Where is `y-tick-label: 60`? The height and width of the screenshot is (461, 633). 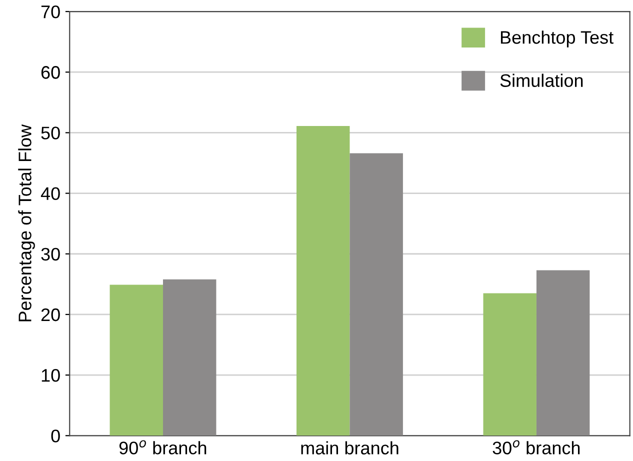 y-tick-label: 60 is located at coordinates (50, 72).